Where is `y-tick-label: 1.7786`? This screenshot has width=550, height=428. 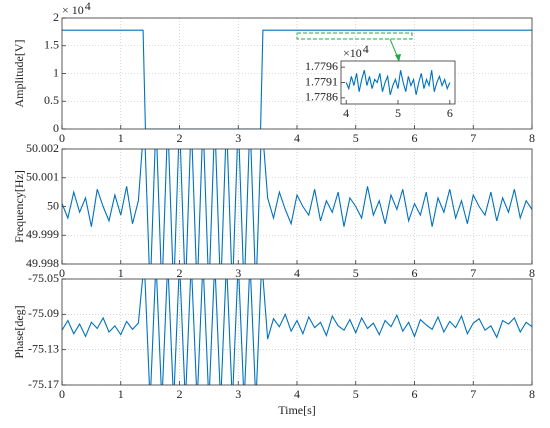 y-tick-label: 1.7786 is located at coordinates (321, 97).